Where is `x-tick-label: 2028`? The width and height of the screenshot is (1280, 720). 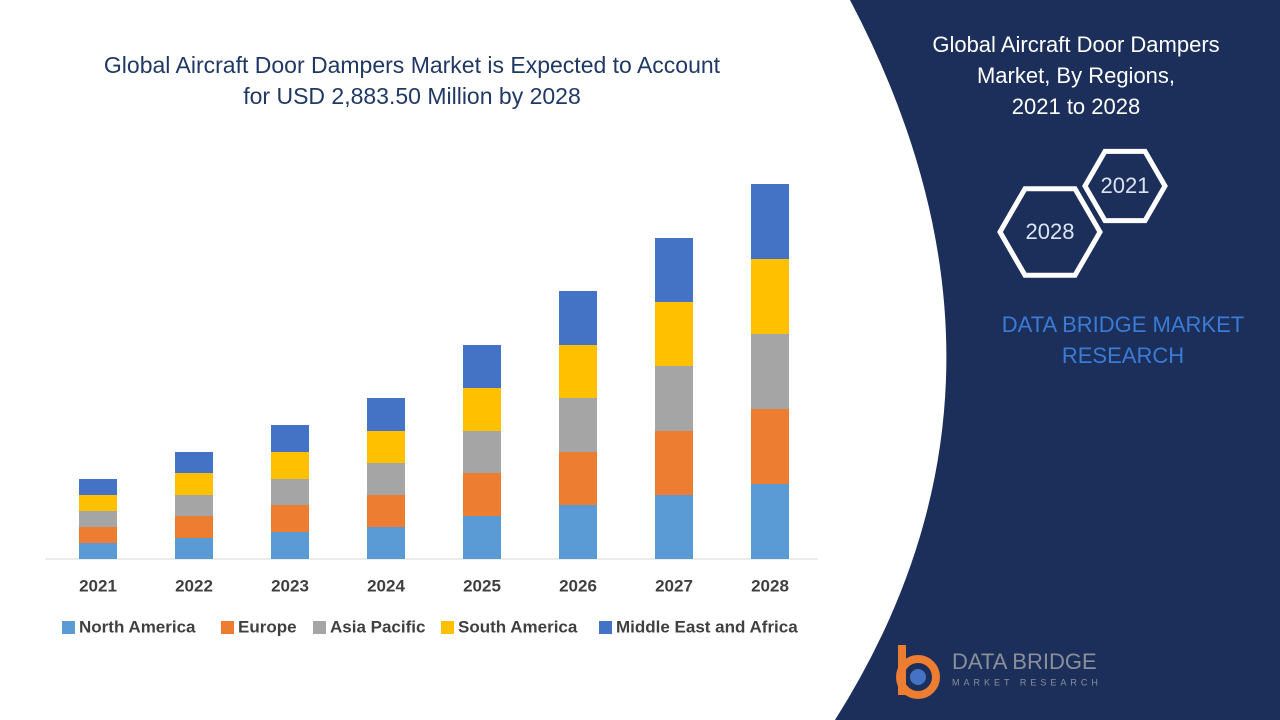 x-tick-label: 2028 is located at coordinates (770, 585).